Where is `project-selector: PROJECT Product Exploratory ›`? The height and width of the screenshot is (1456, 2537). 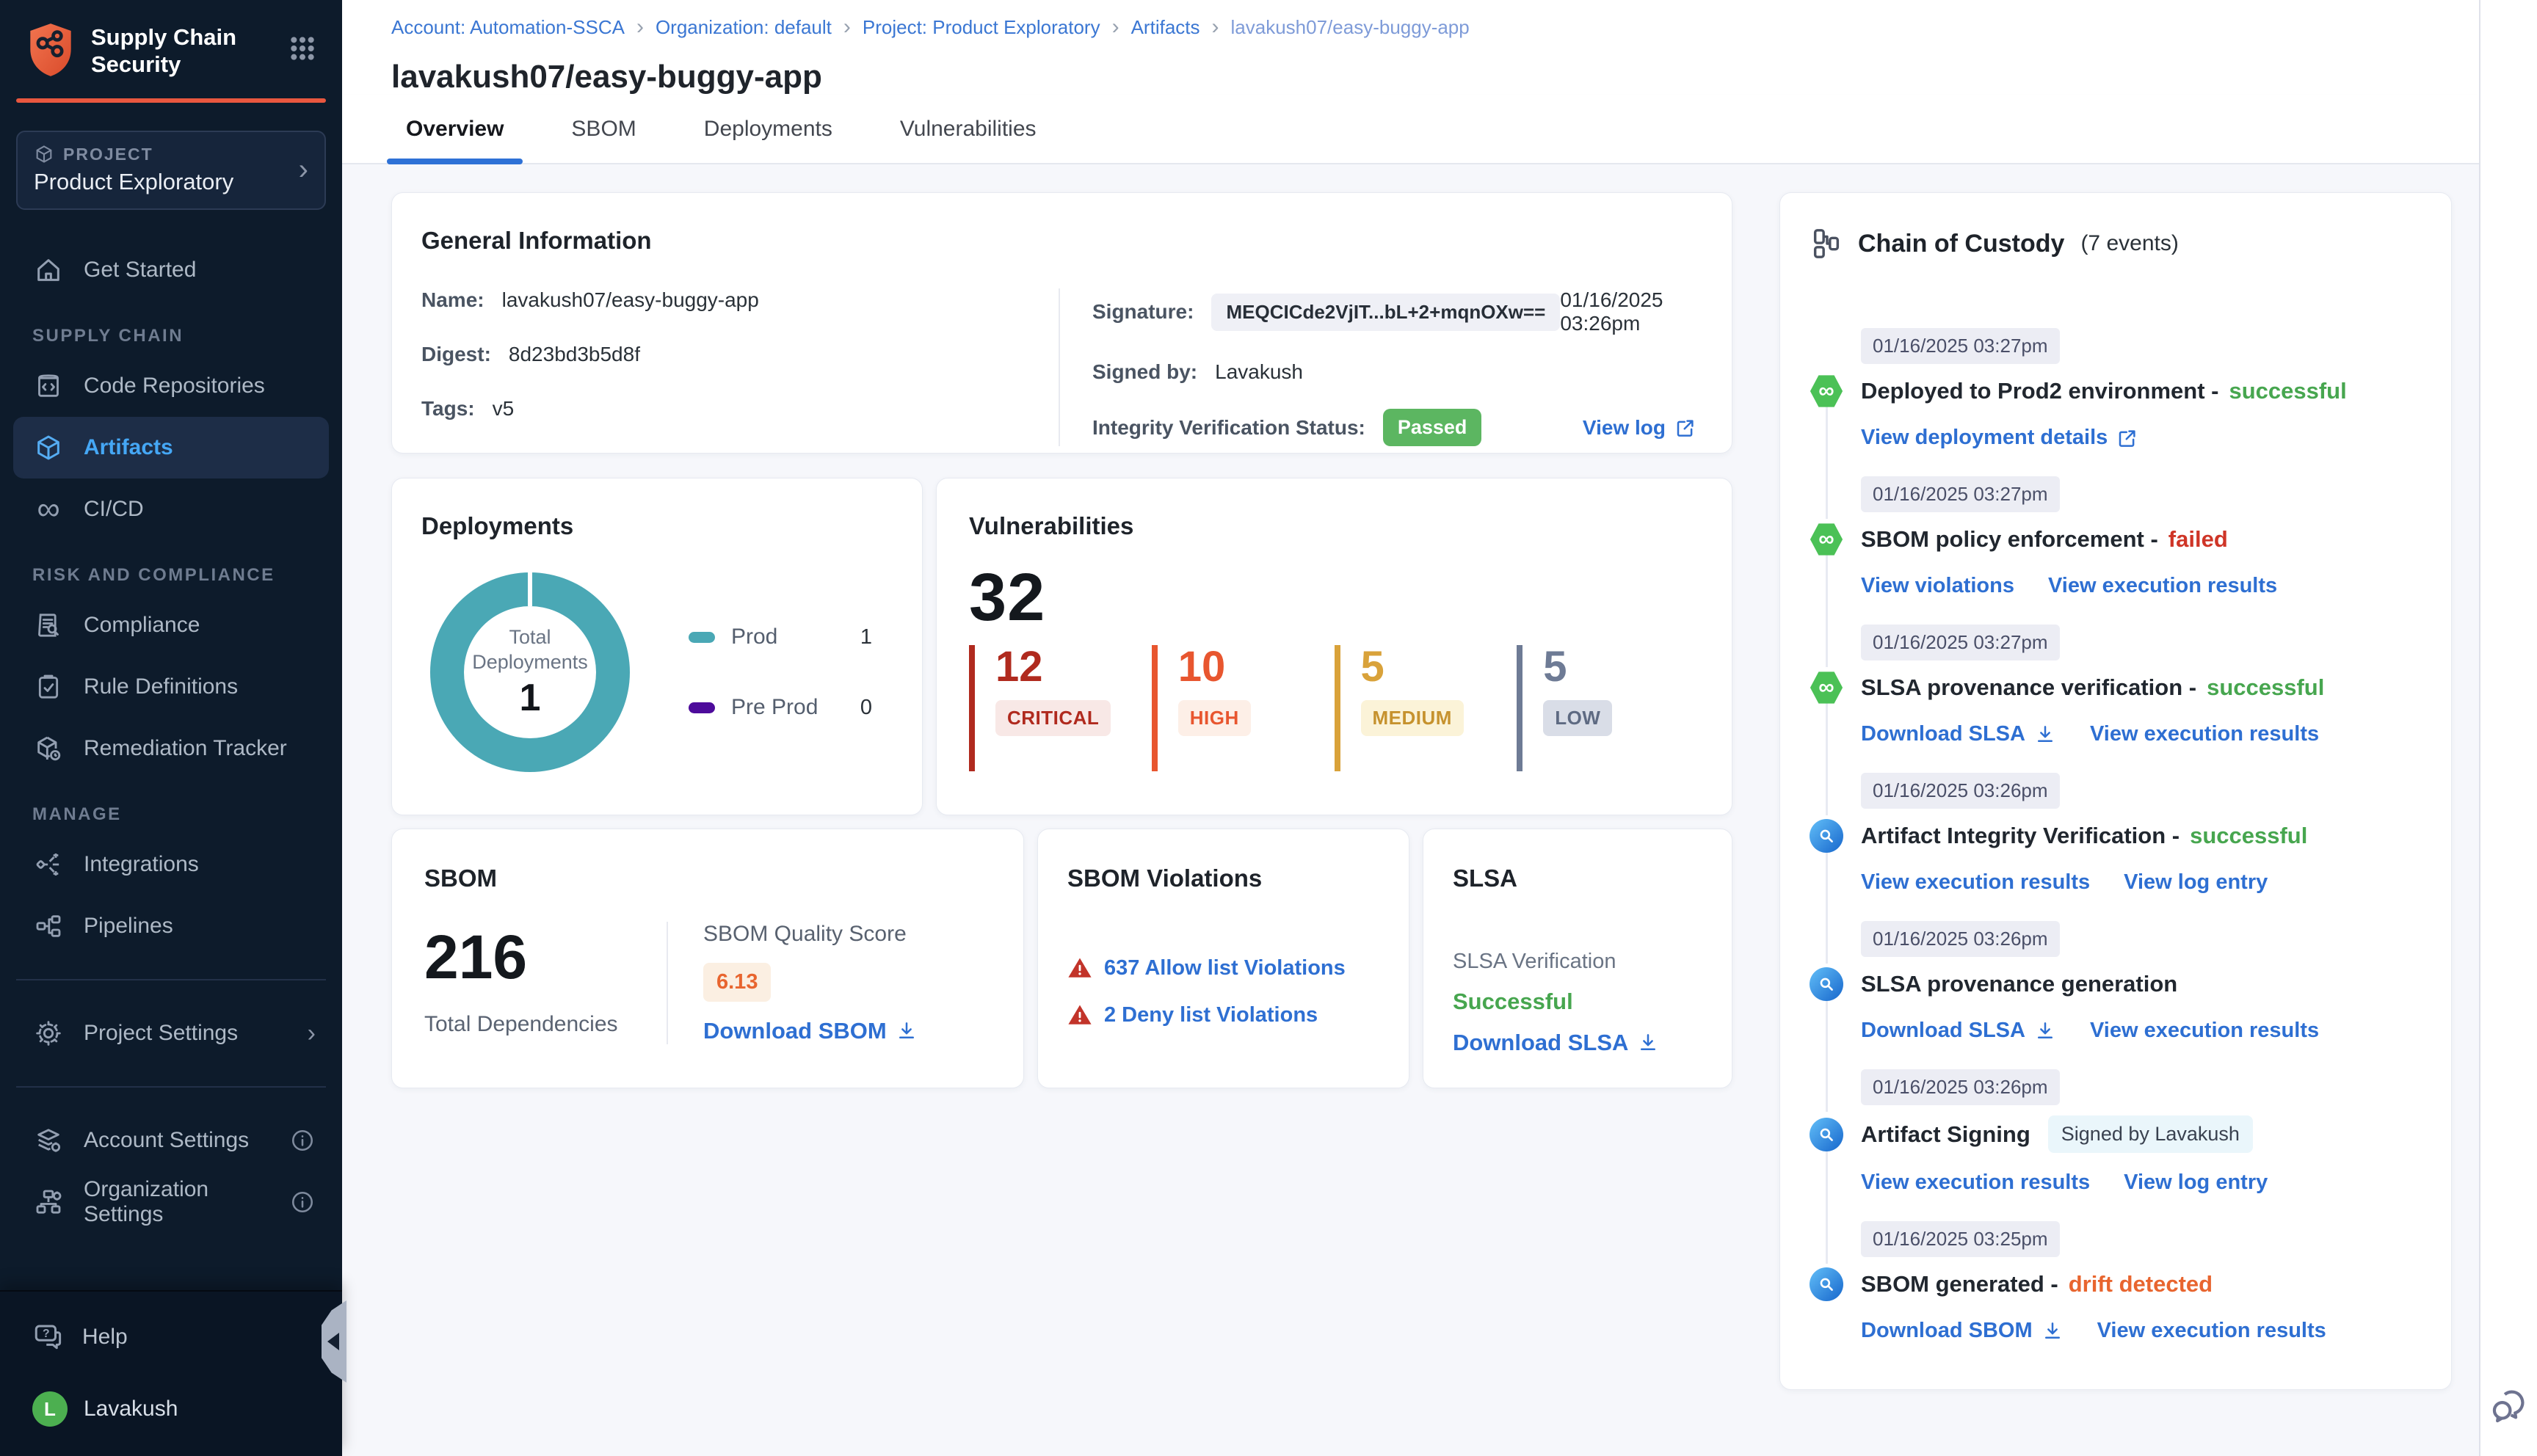
project-selector: PROJECT Product Exploratory › is located at coordinates (171, 170).